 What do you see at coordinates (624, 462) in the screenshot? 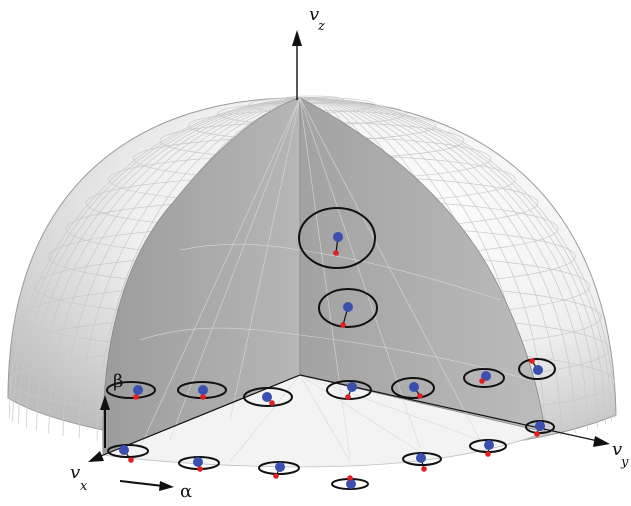
I see `vy-label-sub: y` at bounding box center [624, 462].